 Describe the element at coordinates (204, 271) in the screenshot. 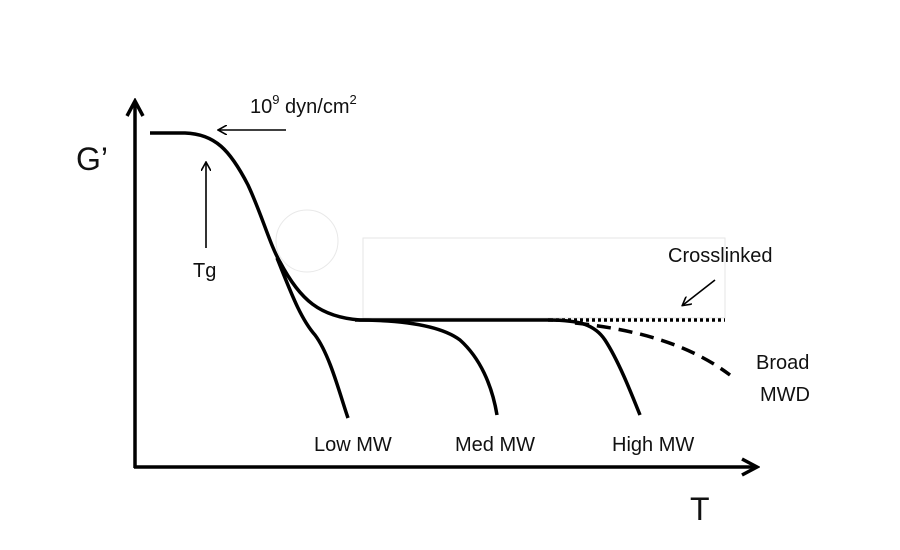

I see `tg-label: Tg` at that location.